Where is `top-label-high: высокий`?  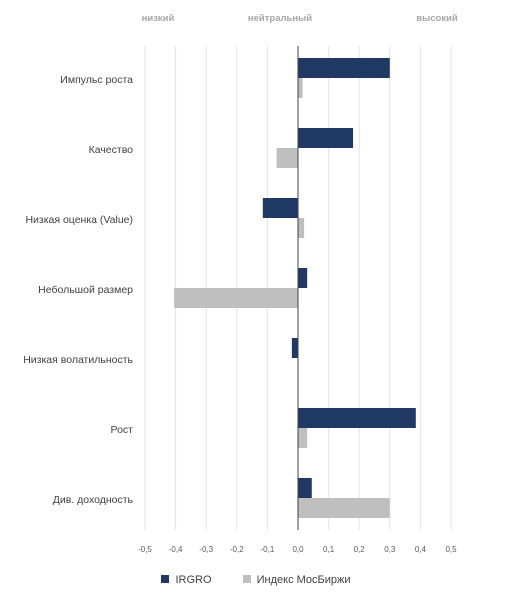 top-label-high: высокий is located at coordinates (437, 18).